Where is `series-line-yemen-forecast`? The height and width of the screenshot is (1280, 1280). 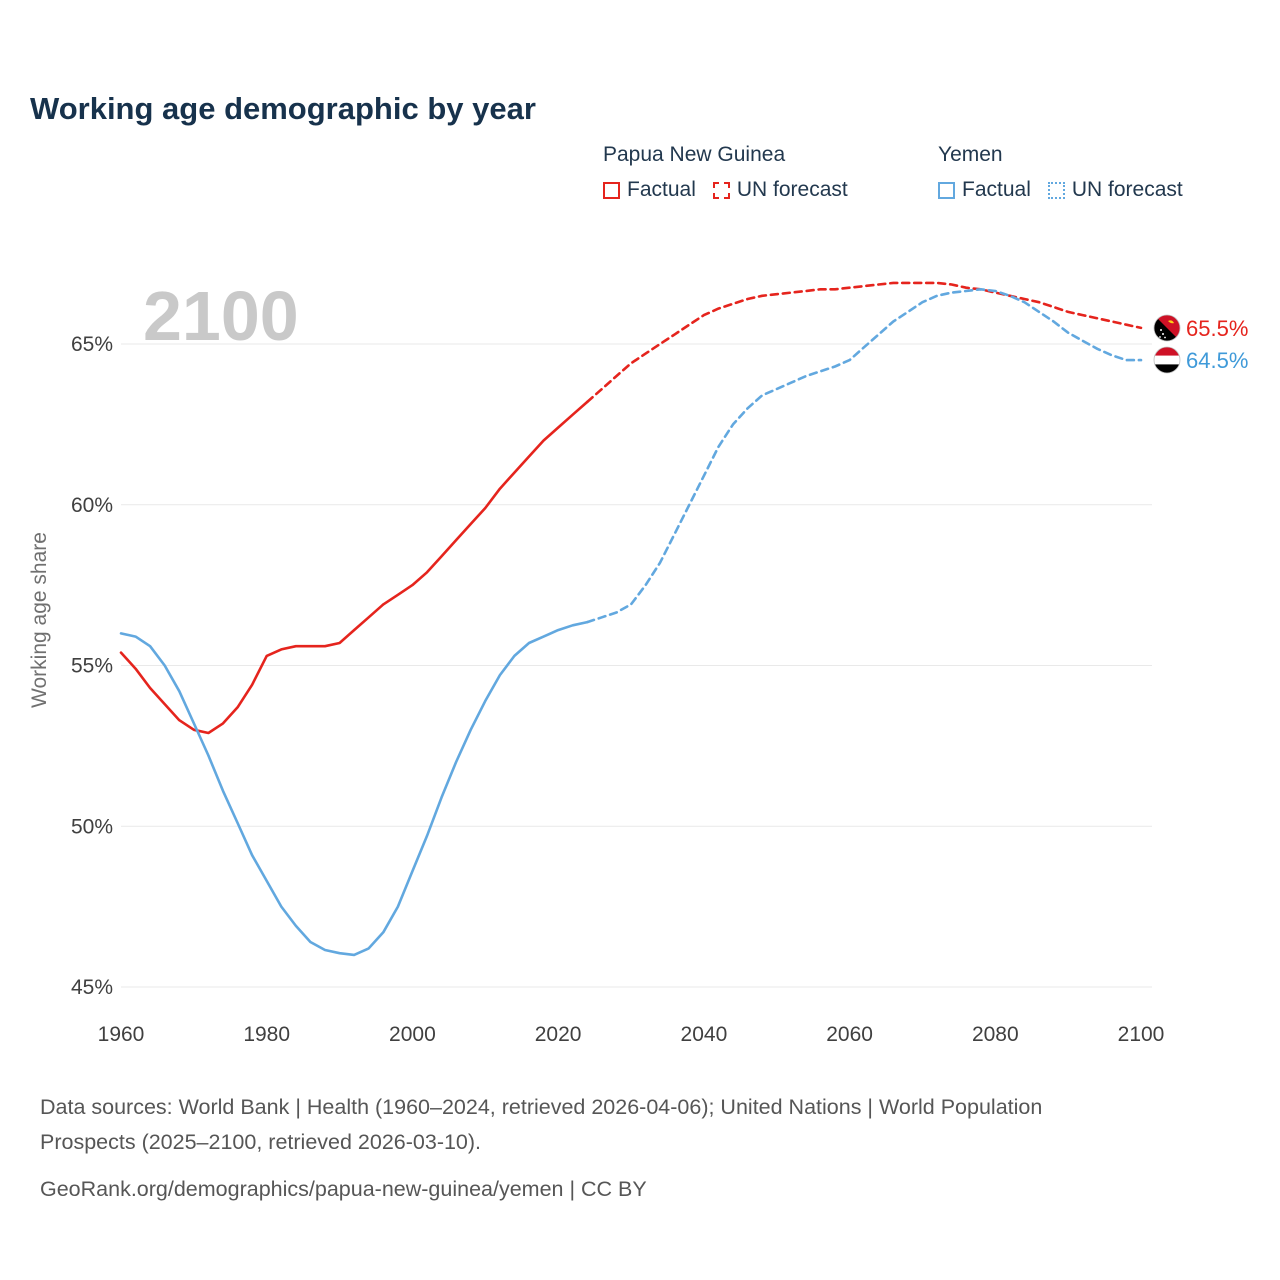 series-line-yemen-forecast is located at coordinates (864, 455).